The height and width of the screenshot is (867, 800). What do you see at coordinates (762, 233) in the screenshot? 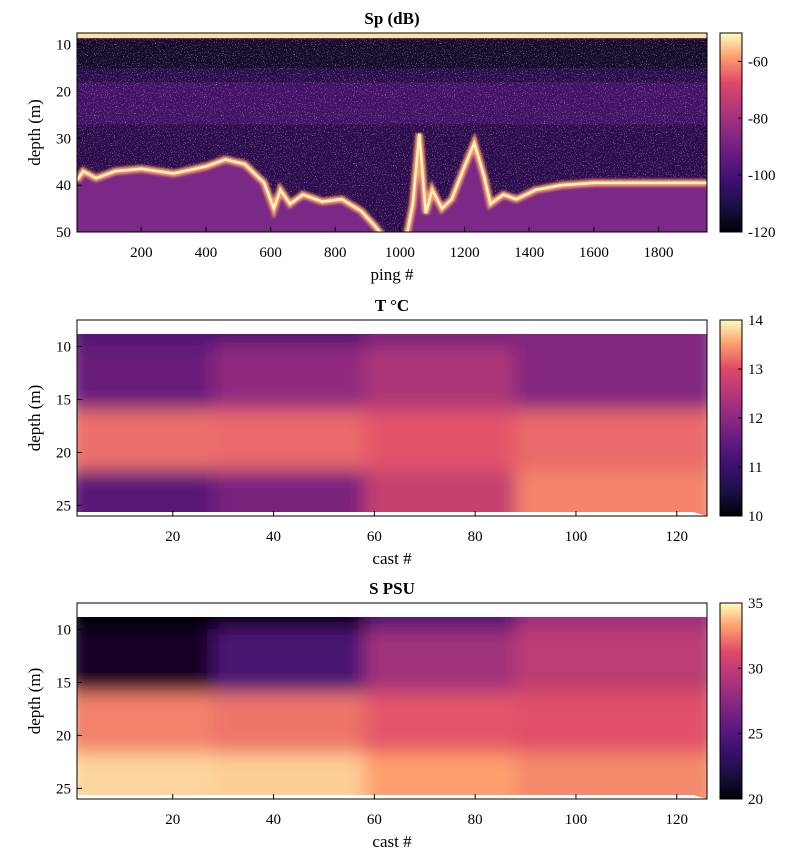
I see `colorbar-tick-label: -120` at bounding box center [762, 233].